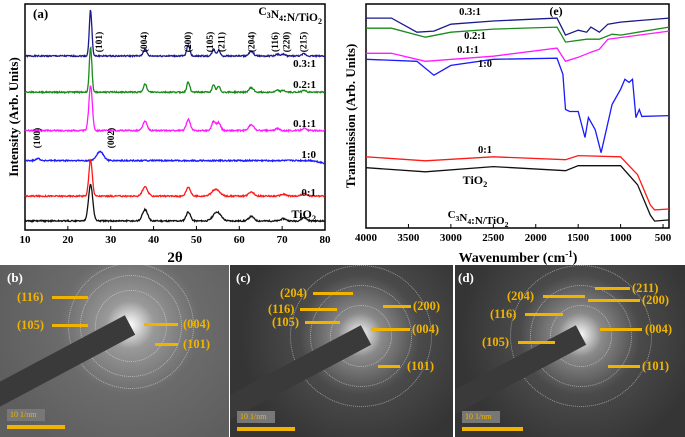 This screenshot has height=437, width=685. What do you see at coordinates (663, 238) in the screenshot?
I see `x-tick-label: 500` at bounding box center [663, 238].